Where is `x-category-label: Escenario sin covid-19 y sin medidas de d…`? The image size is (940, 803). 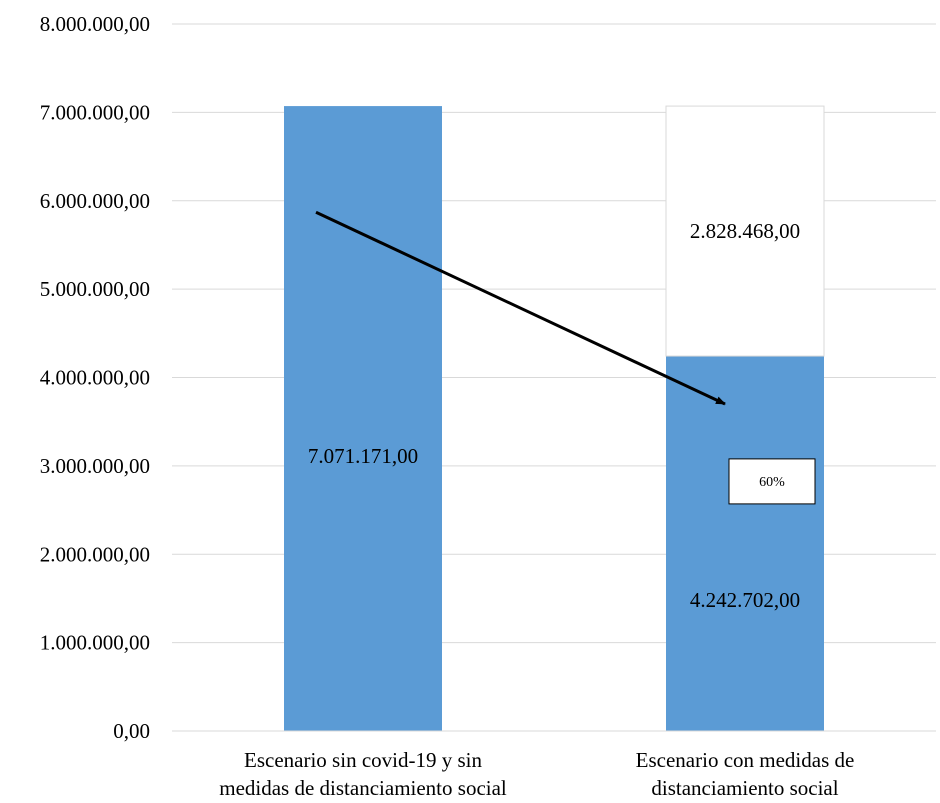
x-category-label: Escenario sin covid-19 y sin medidas de d… is located at coordinates (363, 774).